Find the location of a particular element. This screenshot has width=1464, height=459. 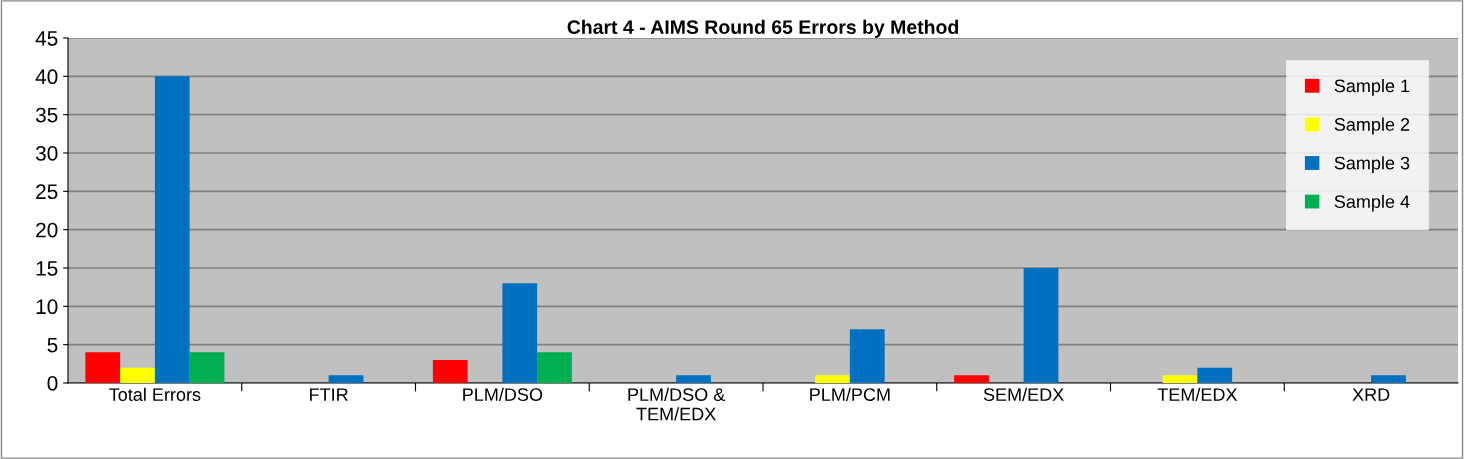

x-tick-label: PLM/DSO is located at coordinates (503, 394).